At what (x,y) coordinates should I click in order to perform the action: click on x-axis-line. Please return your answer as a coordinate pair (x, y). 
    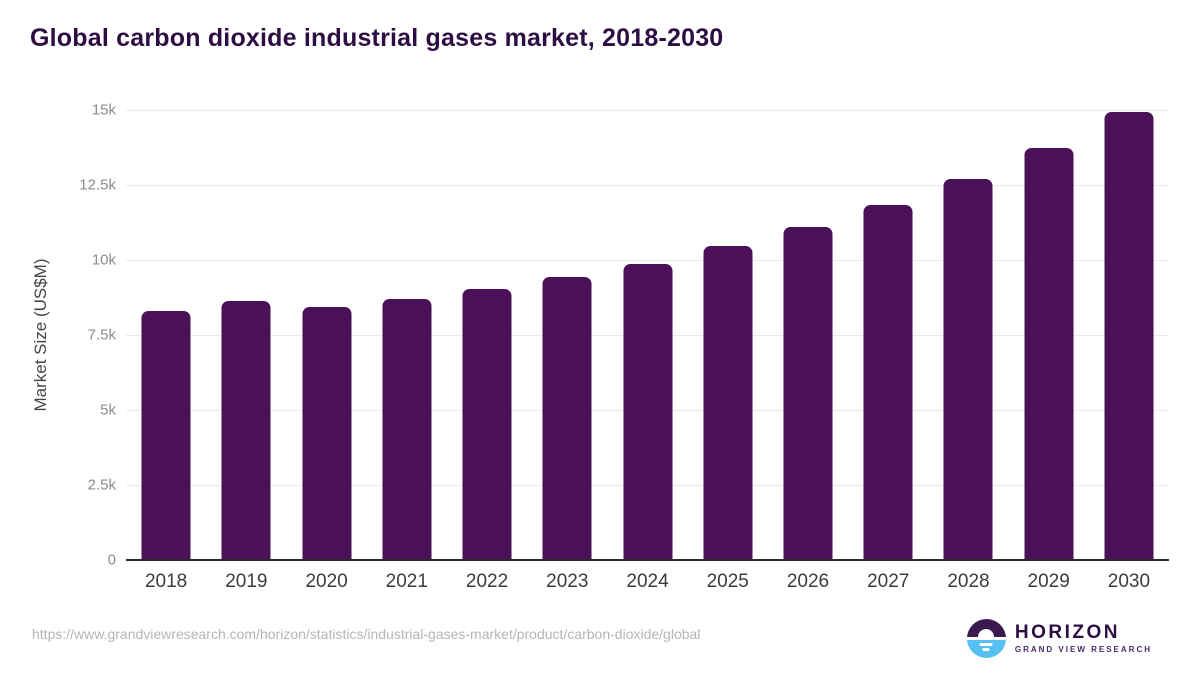
    Looking at the image, I should click on (647, 560).